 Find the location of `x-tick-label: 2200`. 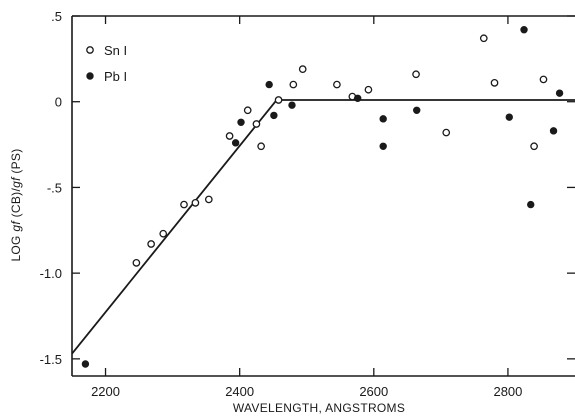

x-tick-label: 2200 is located at coordinates (105, 391).